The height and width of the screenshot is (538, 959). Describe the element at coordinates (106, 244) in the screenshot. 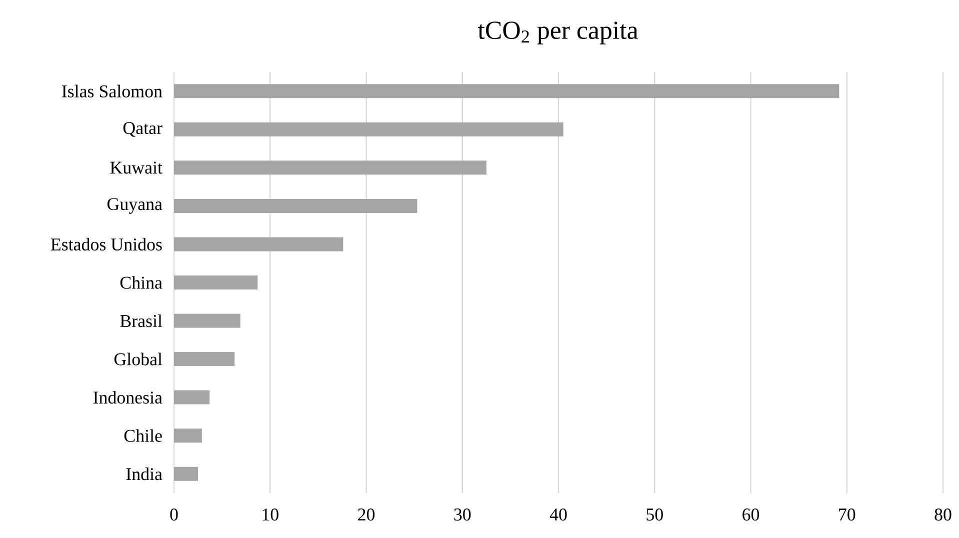

I see `y-tick-label: Estados Unidos` at that location.